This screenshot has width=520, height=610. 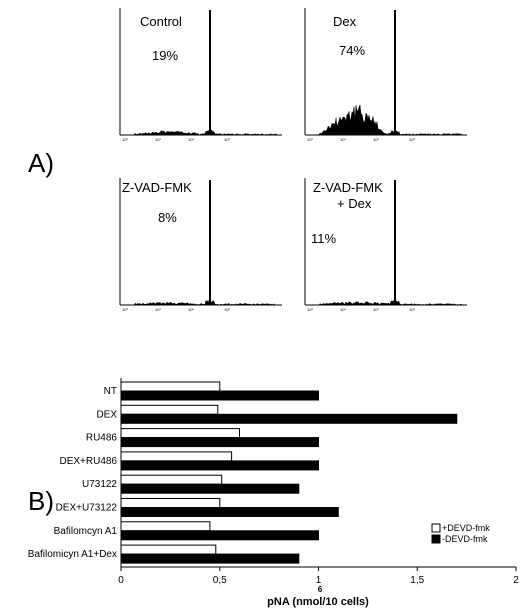 What do you see at coordinates (88, 461) in the screenshot?
I see `category-label: DEX+RU486` at bounding box center [88, 461].